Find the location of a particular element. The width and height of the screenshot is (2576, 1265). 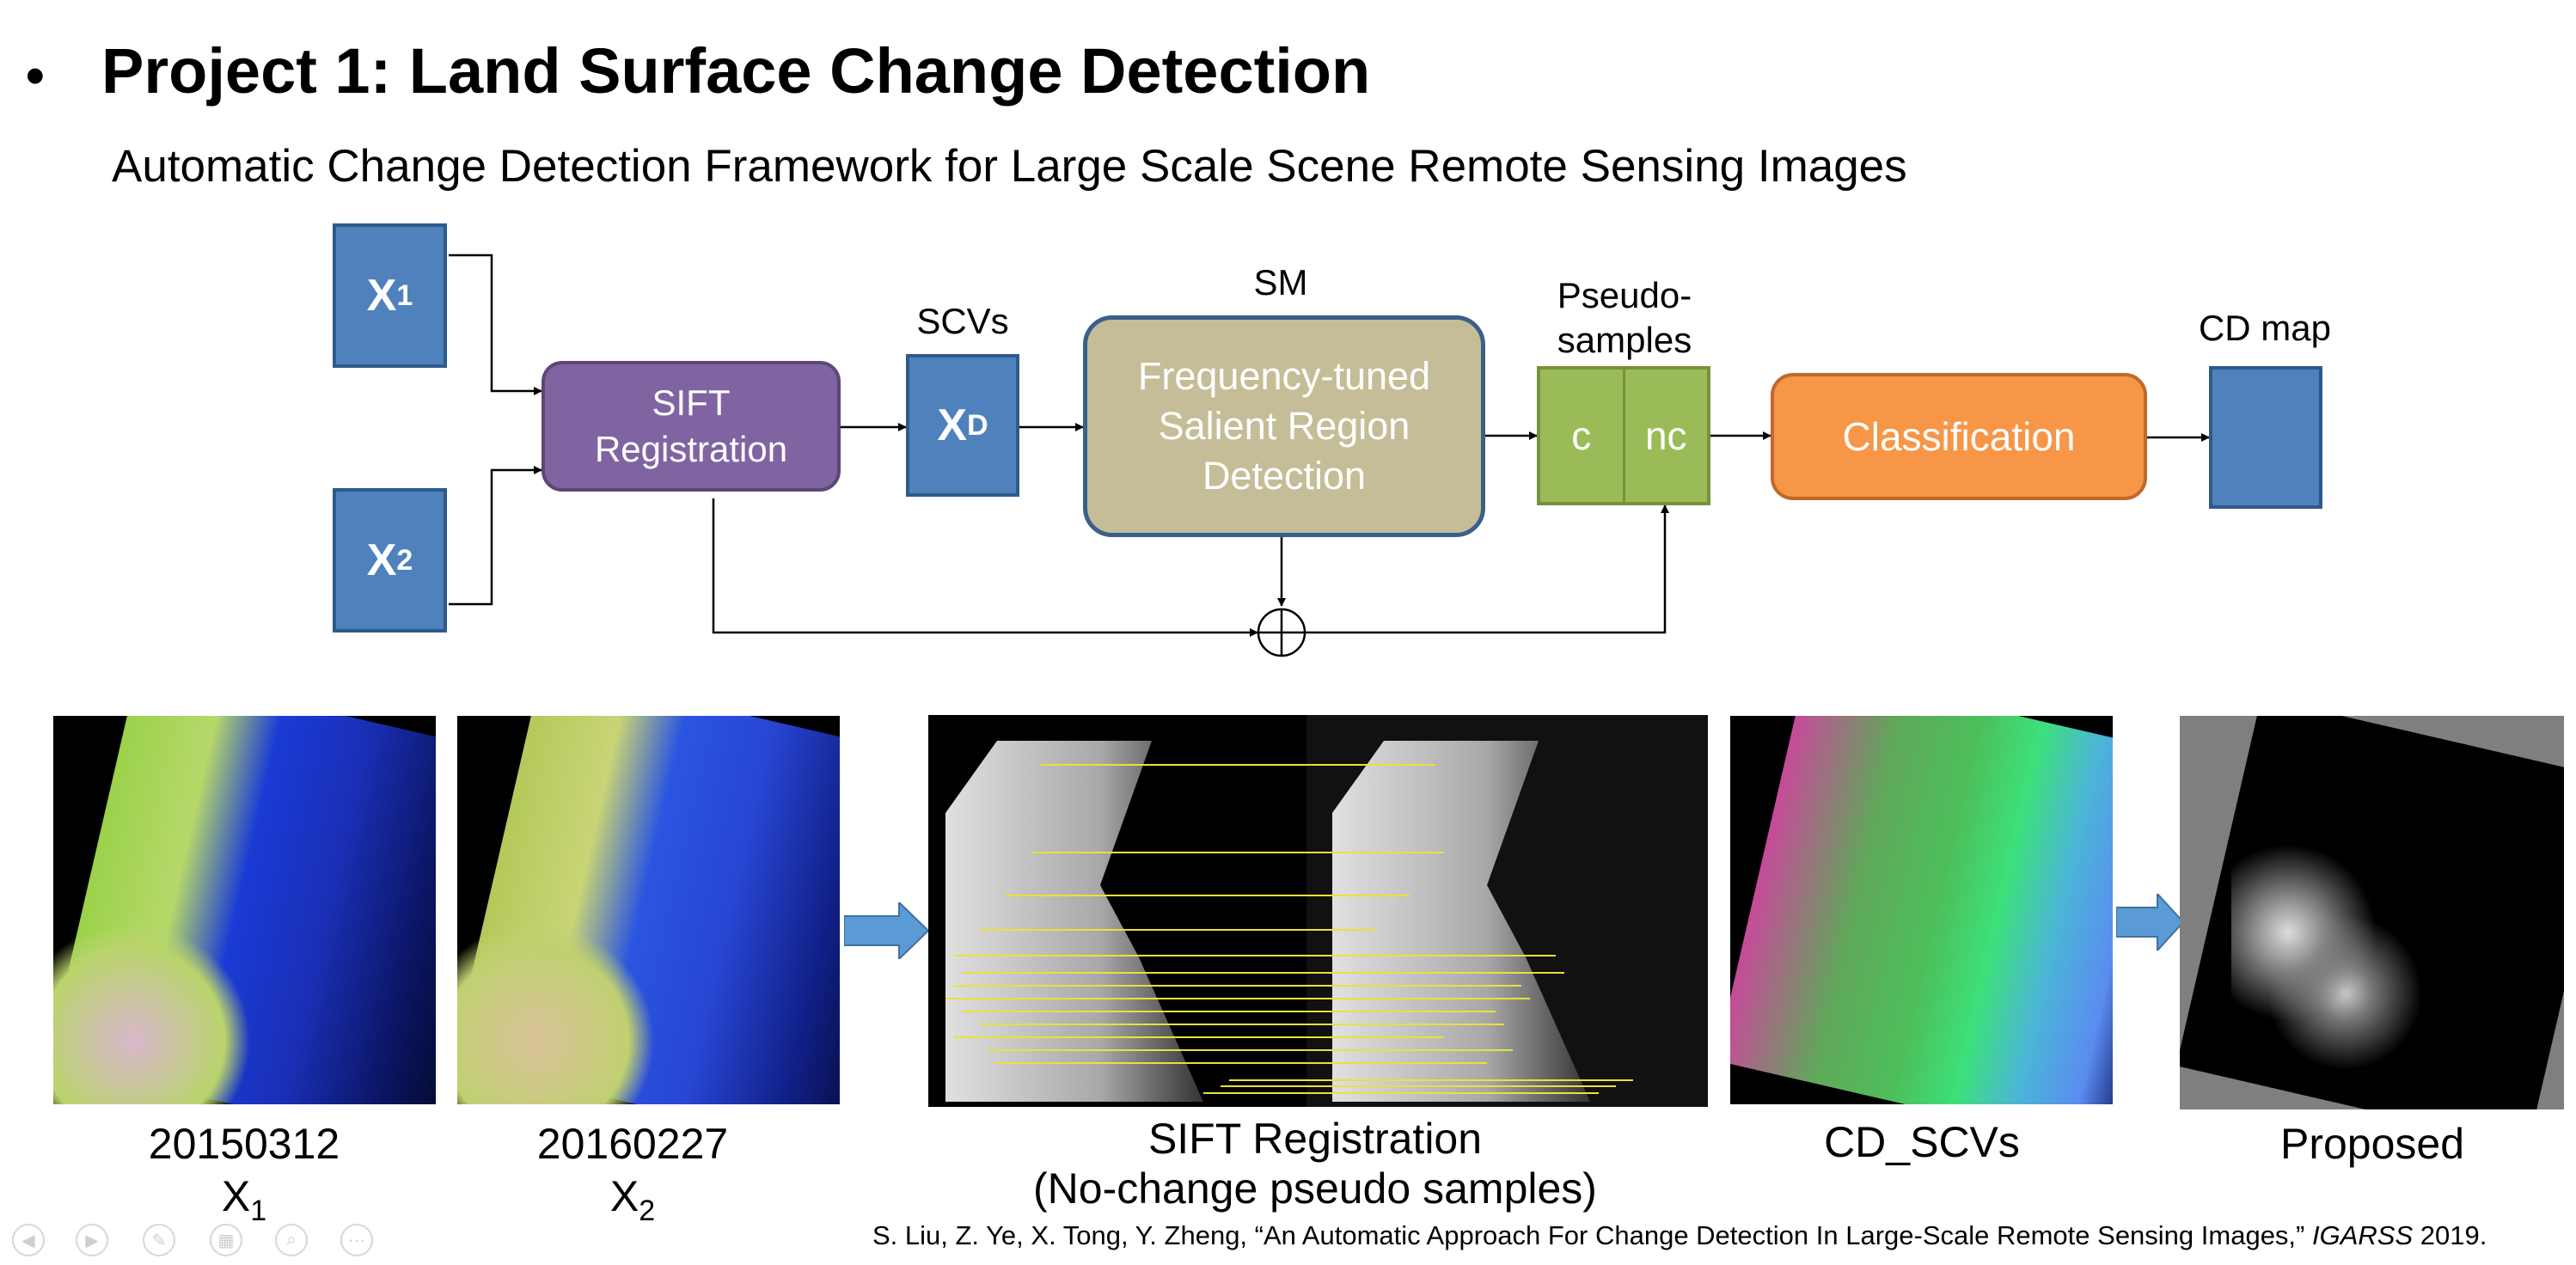

proposed-result-image is located at coordinates (2372, 912).